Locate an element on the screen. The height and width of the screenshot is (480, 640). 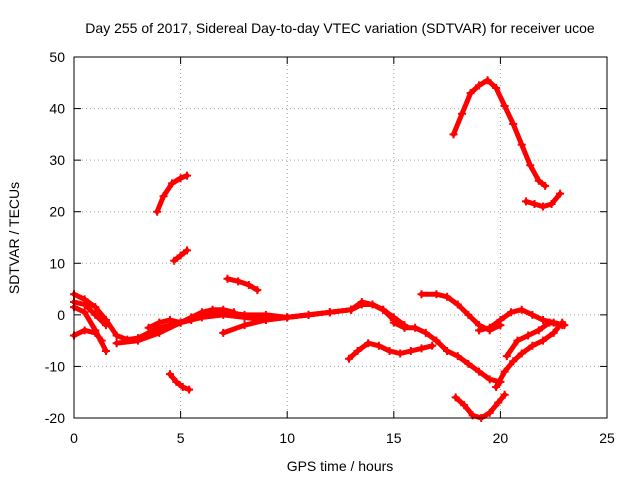
y-tick-label: -20 is located at coordinates (55, 418).